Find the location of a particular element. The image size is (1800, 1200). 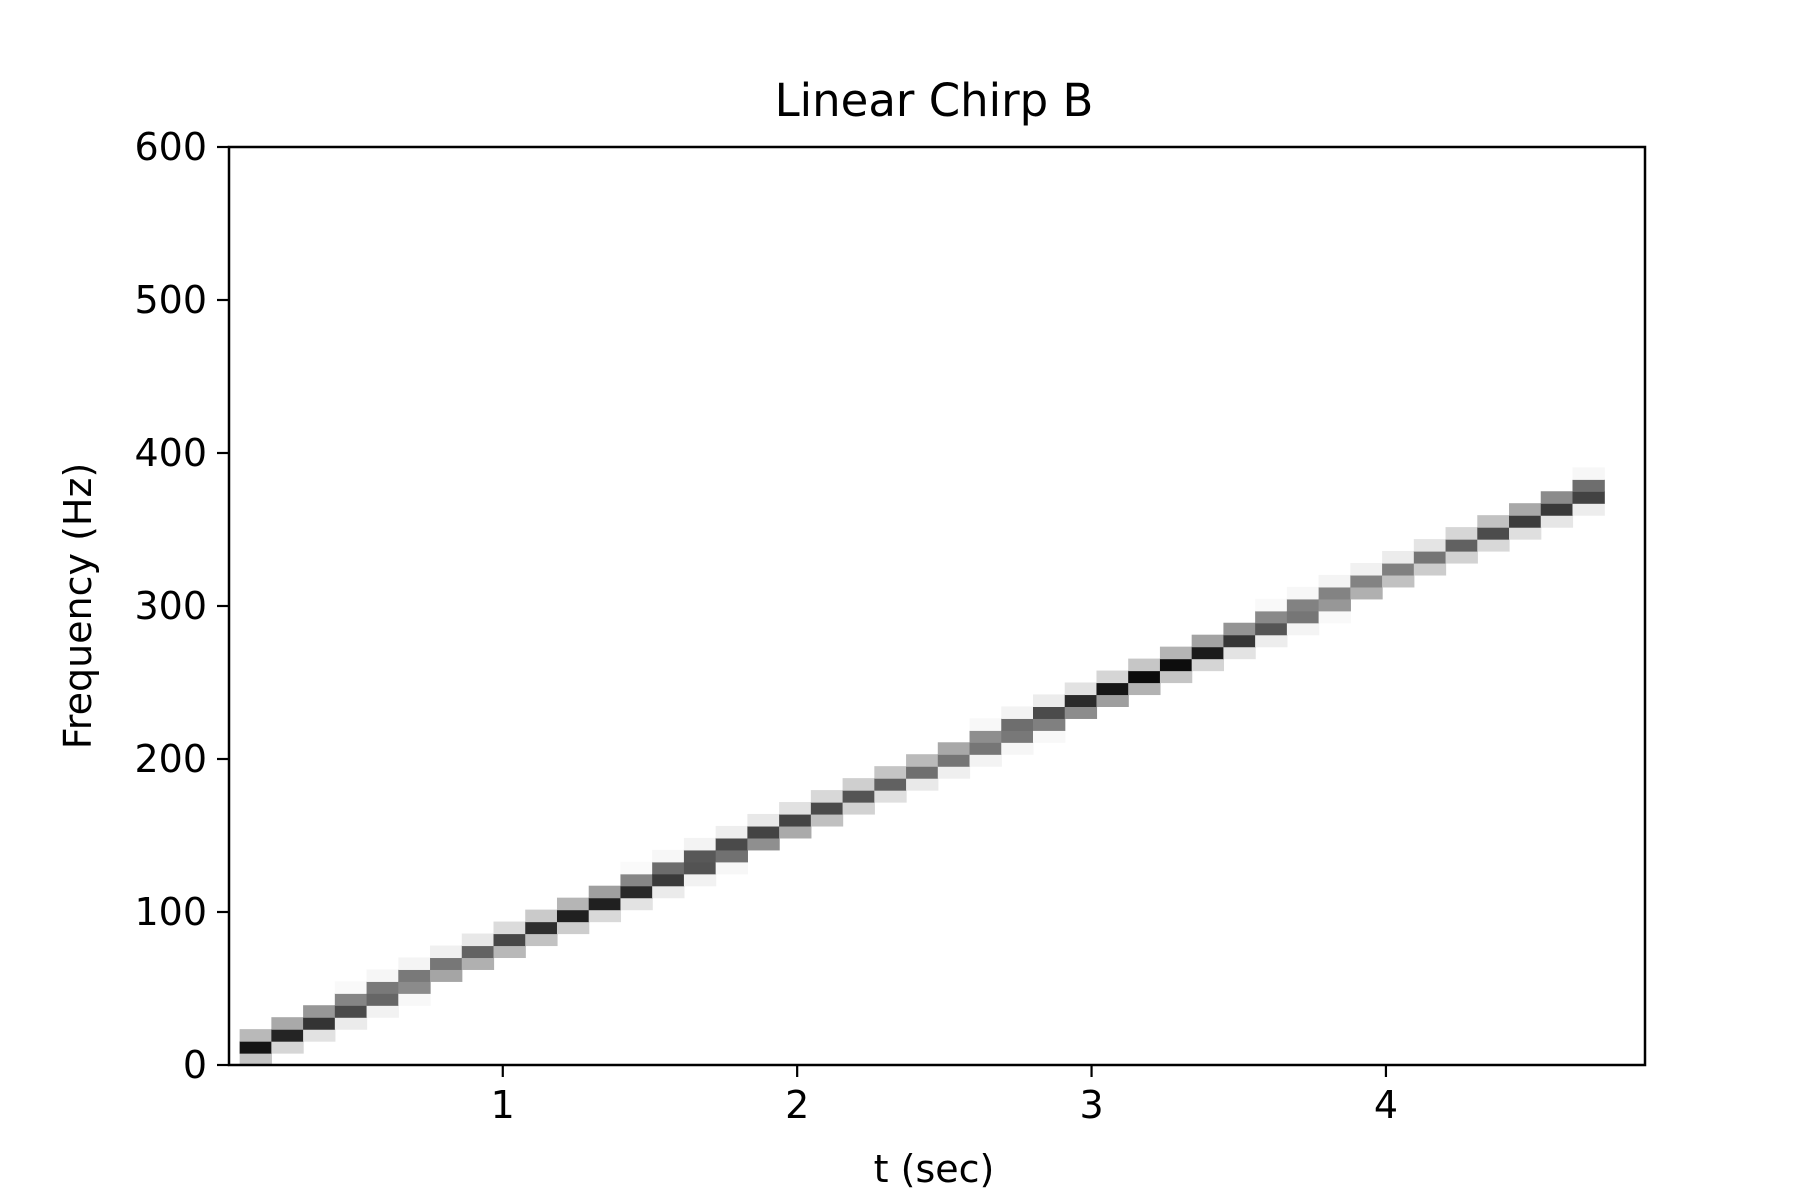

y-tick-label: 500 is located at coordinates (170, 300).